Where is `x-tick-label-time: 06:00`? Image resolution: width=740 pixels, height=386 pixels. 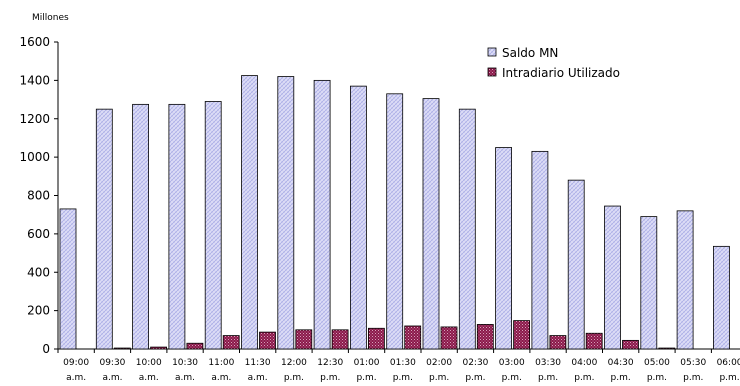
x-tick-label-time: 06:00 is located at coordinates (728, 363).